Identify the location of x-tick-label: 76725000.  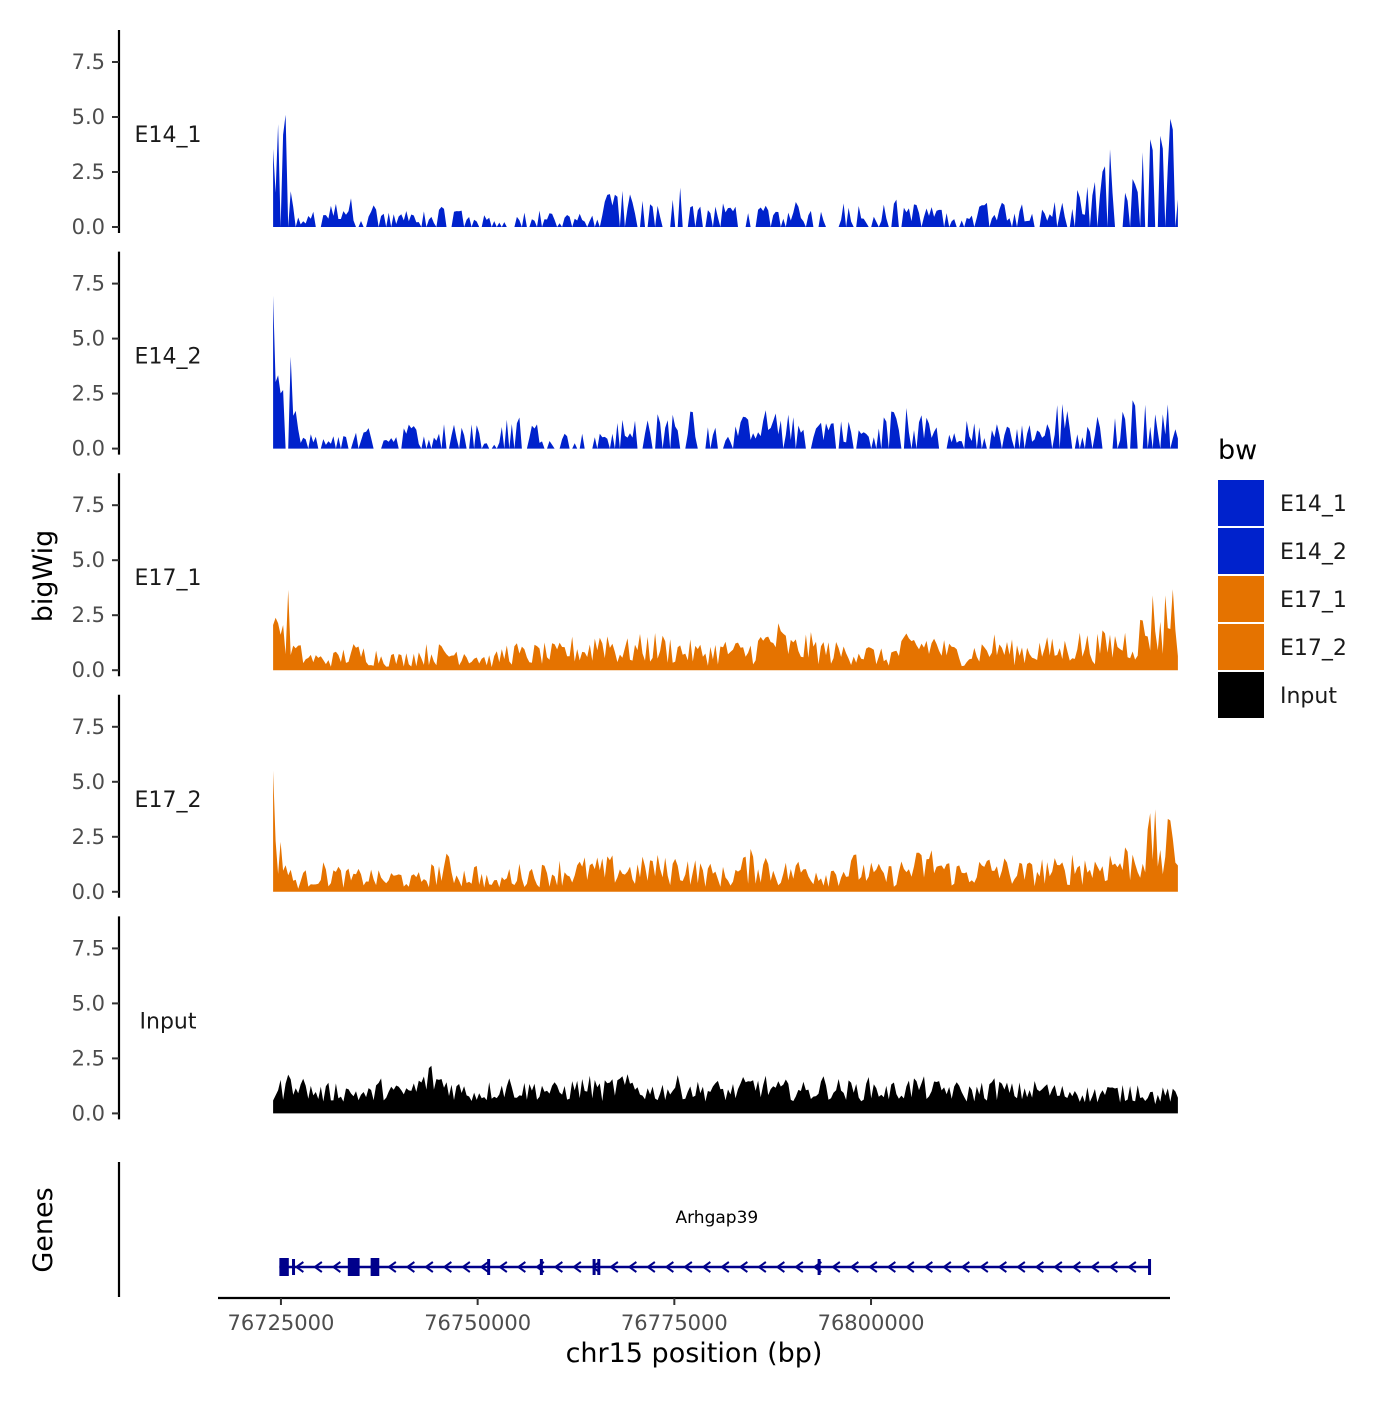
(280, 1323).